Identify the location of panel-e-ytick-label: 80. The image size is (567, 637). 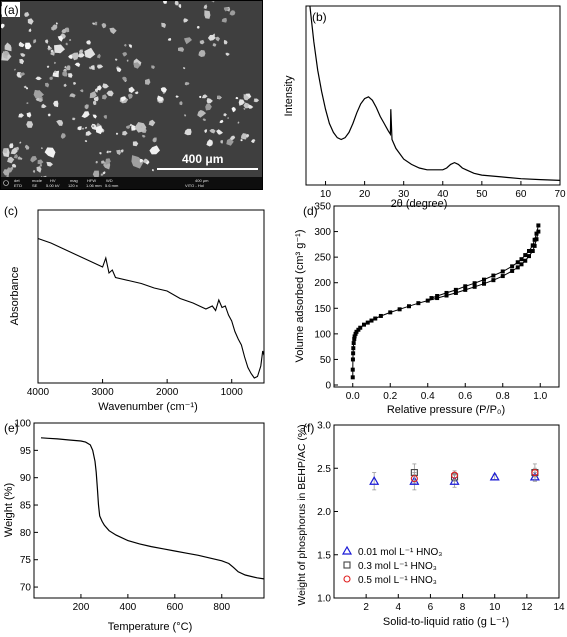
(26, 533).